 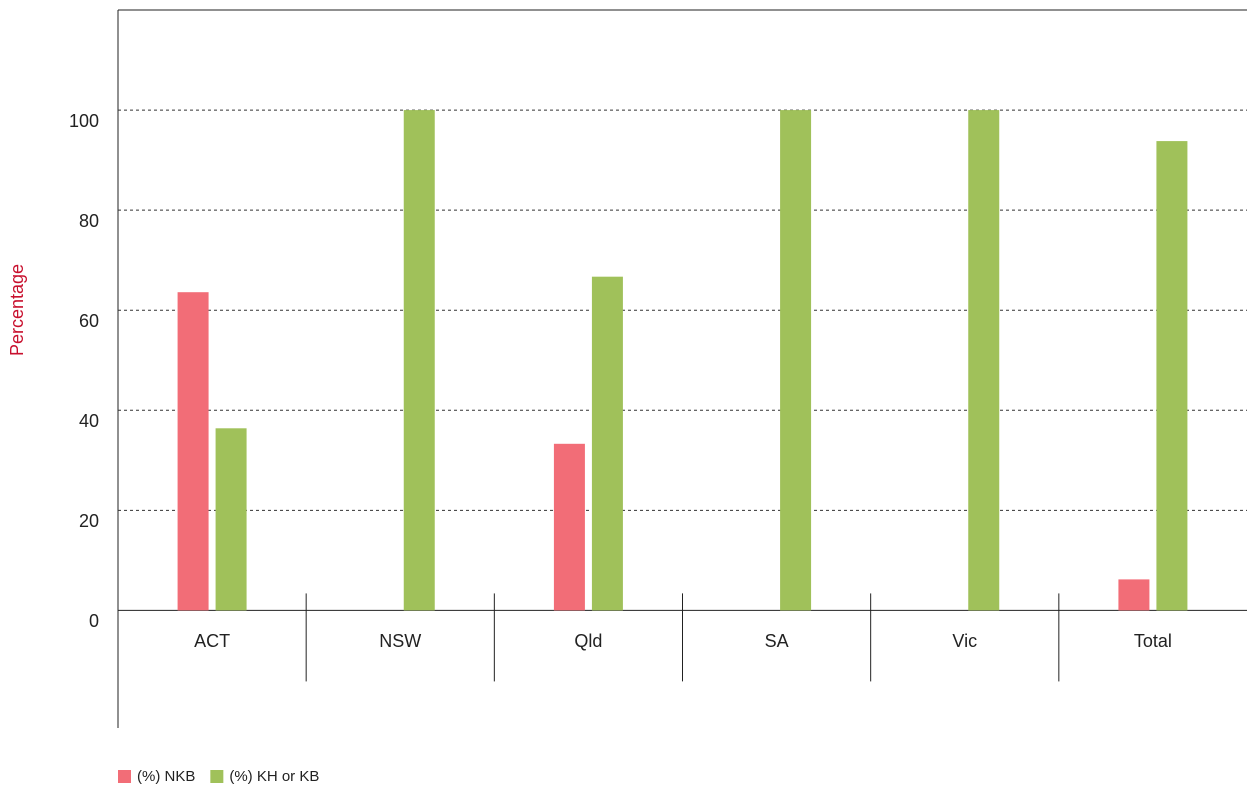 What do you see at coordinates (400, 641) in the screenshot?
I see `x-tick-label: NSW` at bounding box center [400, 641].